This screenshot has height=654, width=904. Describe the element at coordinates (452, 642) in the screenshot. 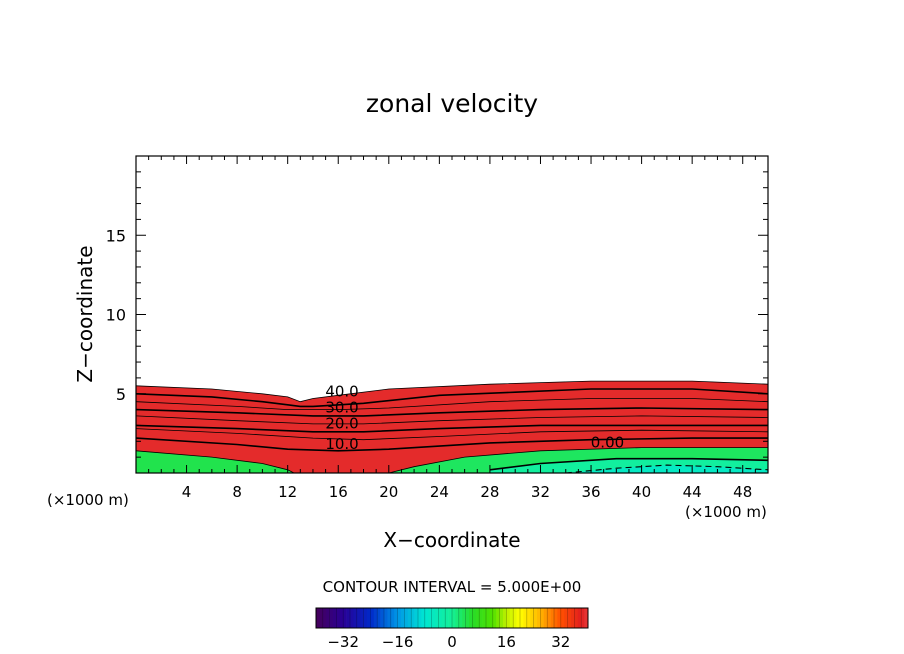

I see `colorbar-tick-label: 0` at that location.